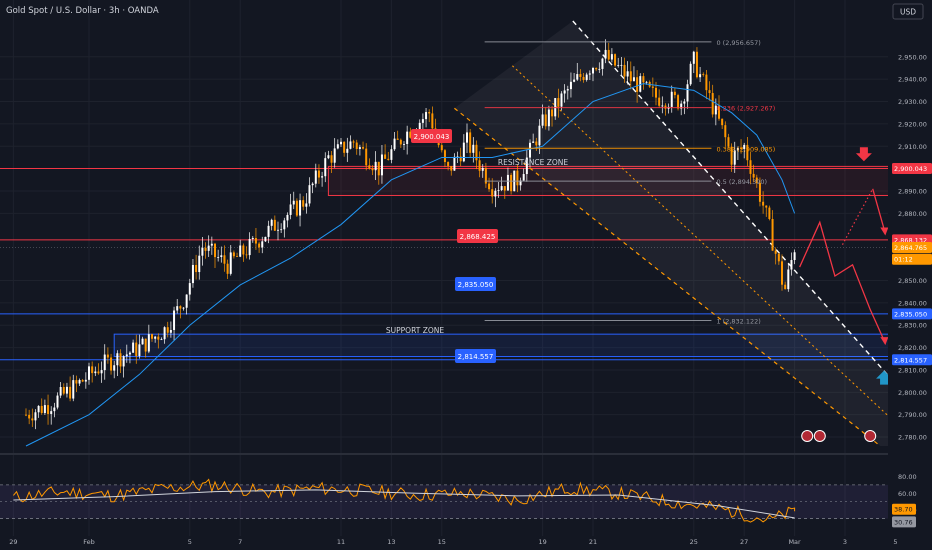  Describe the element at coordinates (794, 542) in the screenshot. I see `time-tick-label: Mar` at that location.